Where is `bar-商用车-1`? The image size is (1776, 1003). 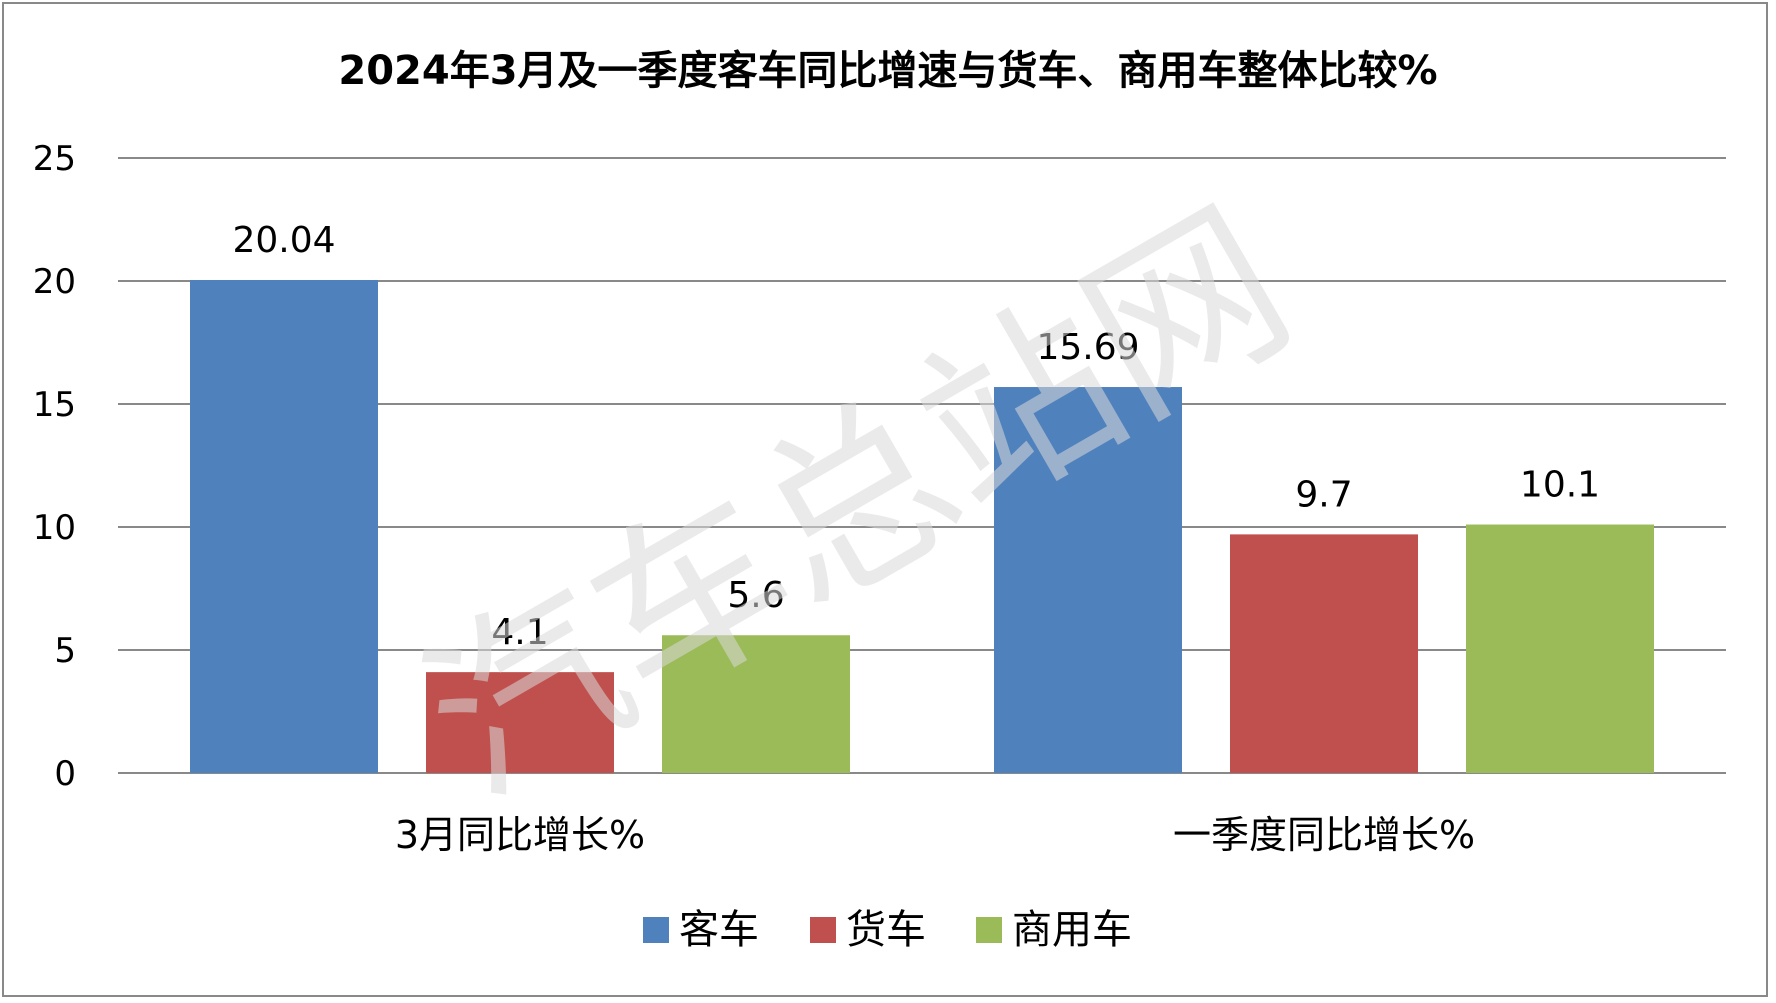
bar-商用车-1 is located at coordinates (1560, 648).